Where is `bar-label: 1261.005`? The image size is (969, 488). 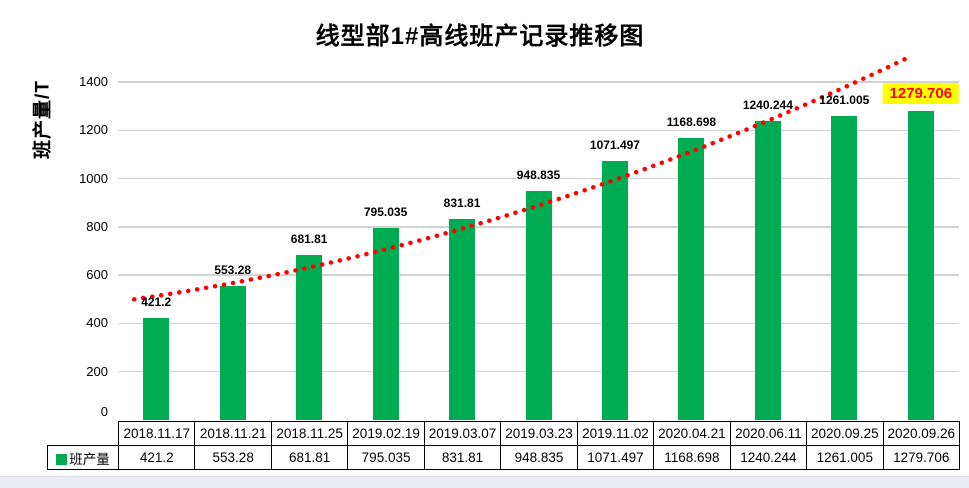
bar-label: 1261.005 is located at coordinates (844, 99).